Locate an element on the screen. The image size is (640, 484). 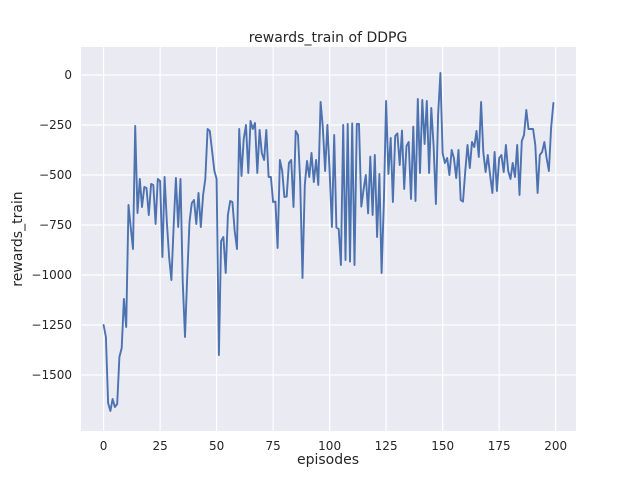
x-tick-labels: 0 25 50 75 100 125 150 175 200 is located at coordinates (333, 446).